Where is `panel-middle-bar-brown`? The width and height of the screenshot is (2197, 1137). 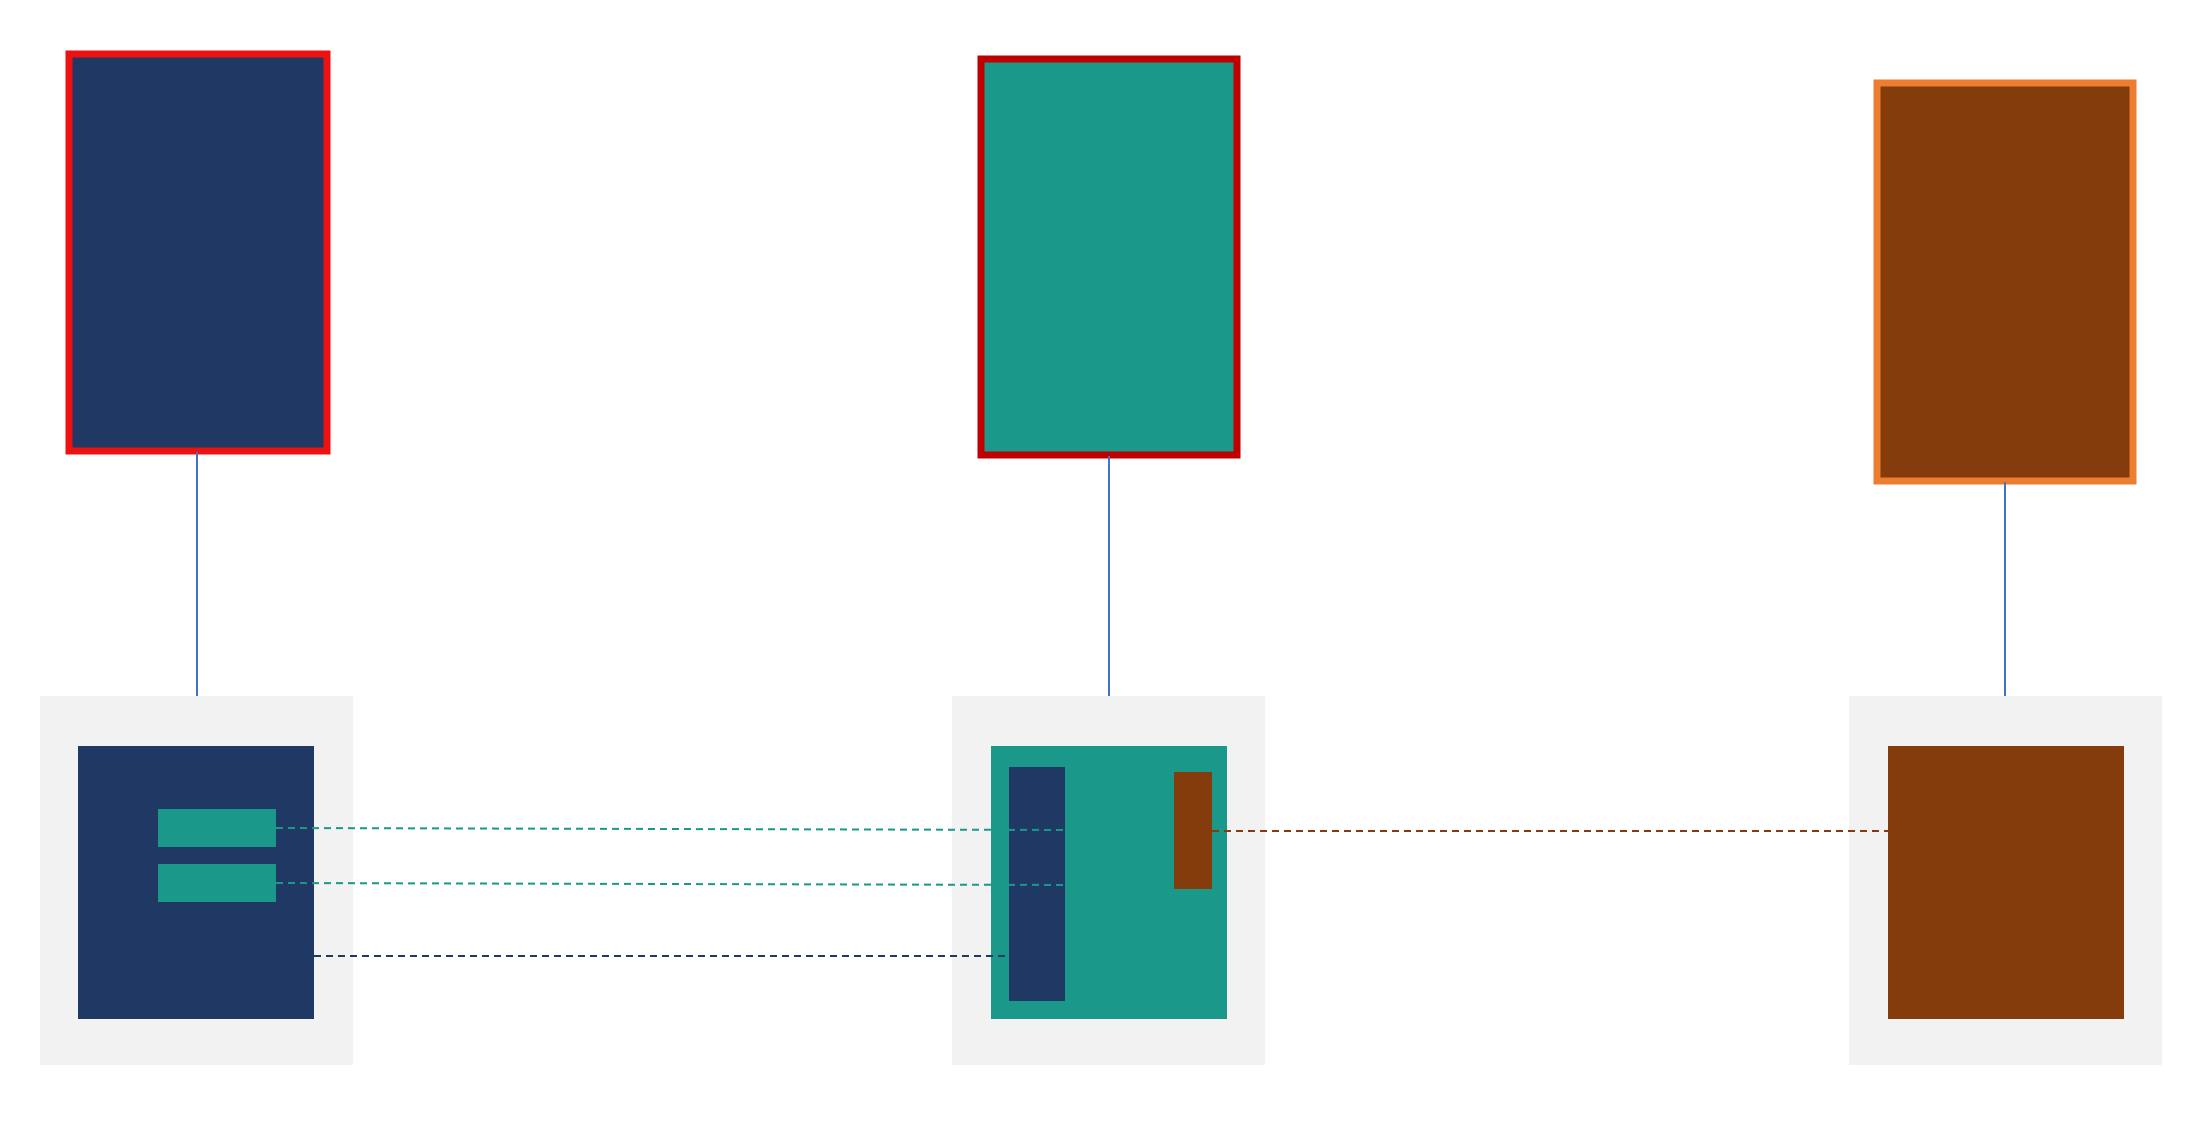
panel-middle-bar-brown is located at coordinates (1193, 830).